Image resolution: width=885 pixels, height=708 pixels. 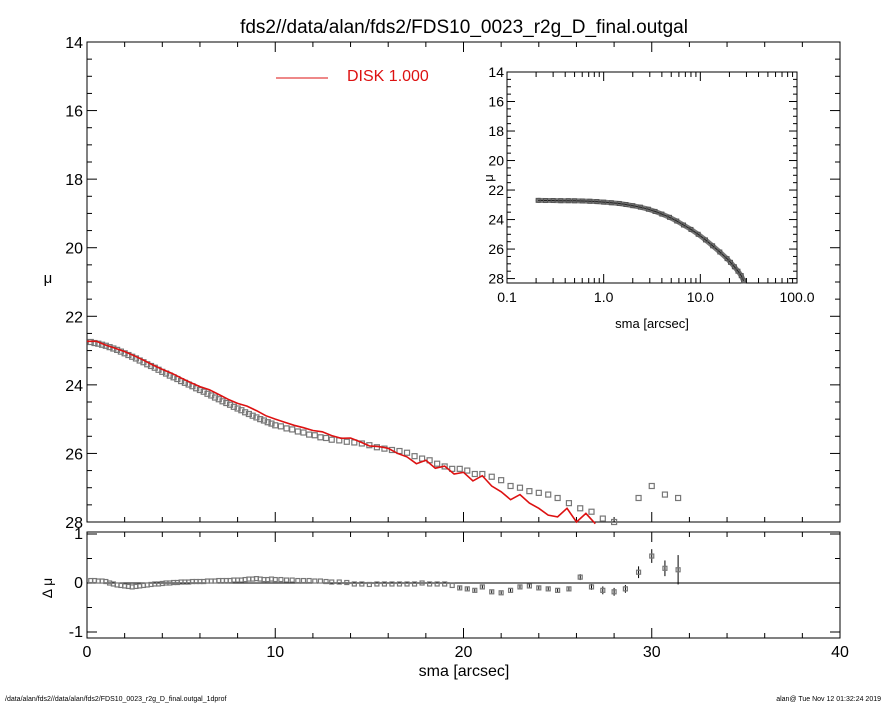 I want to click on legend: DISK 1.000, so click(x=352, y=76).